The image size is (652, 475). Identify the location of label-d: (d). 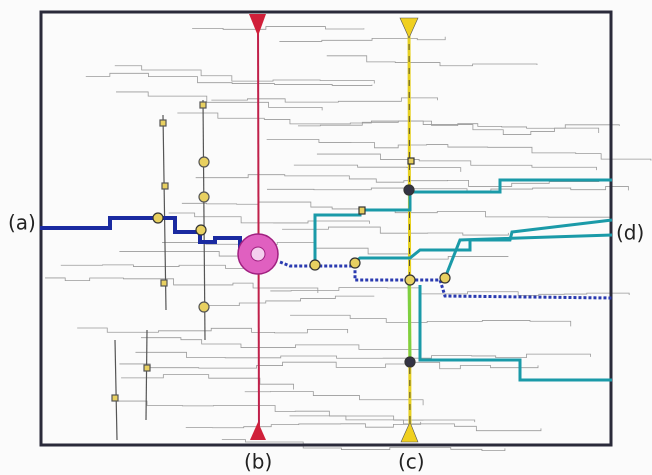
(630, 233).